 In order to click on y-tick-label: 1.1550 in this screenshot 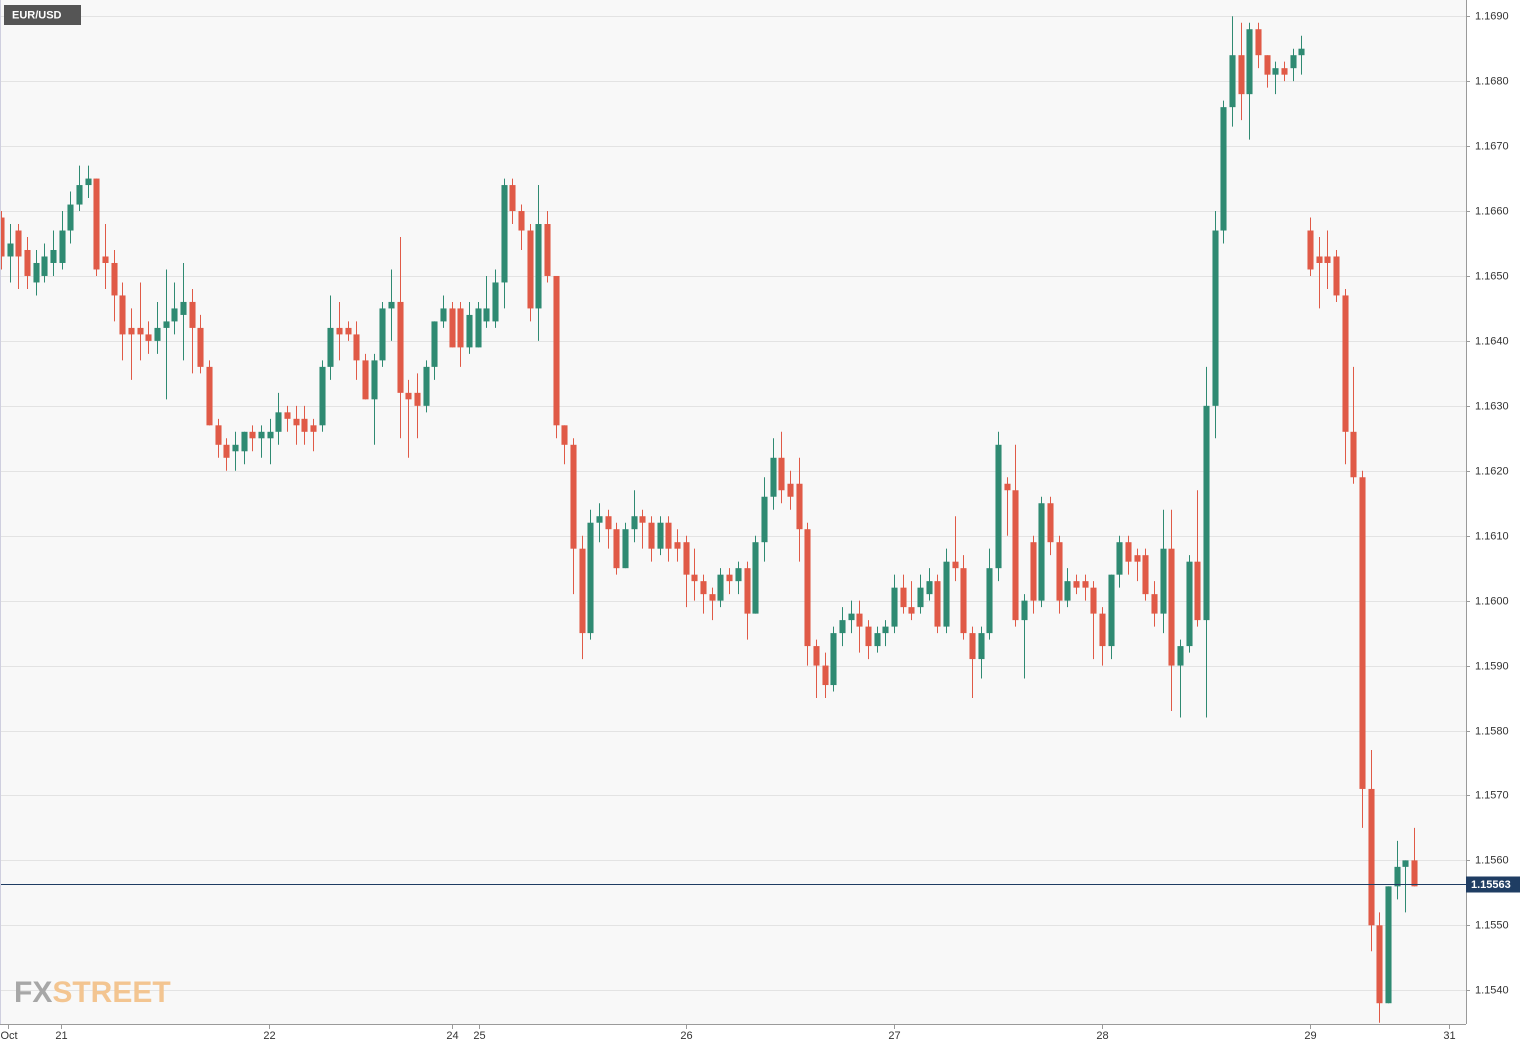, I will do `click(1492, 925)`.